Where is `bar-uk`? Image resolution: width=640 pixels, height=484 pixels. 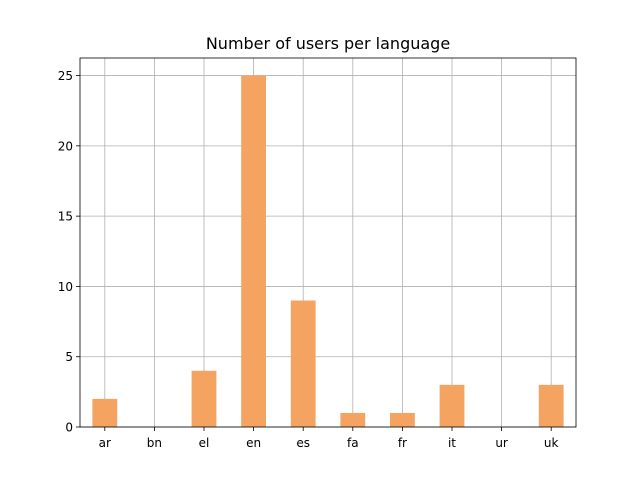 bar-uk is located at coordinates (551, 405).